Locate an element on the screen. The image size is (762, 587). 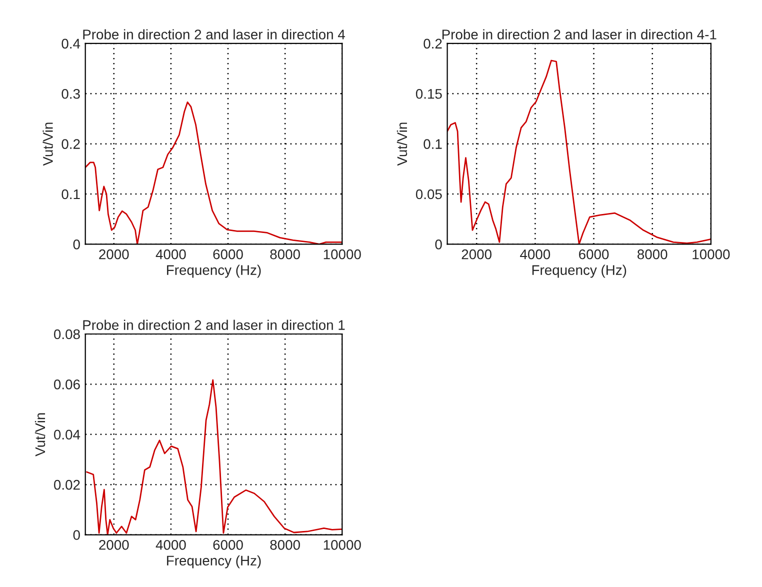
chart-title: Probe in direction 2 and laser in direction 1 is located at coordinates (214, 325).